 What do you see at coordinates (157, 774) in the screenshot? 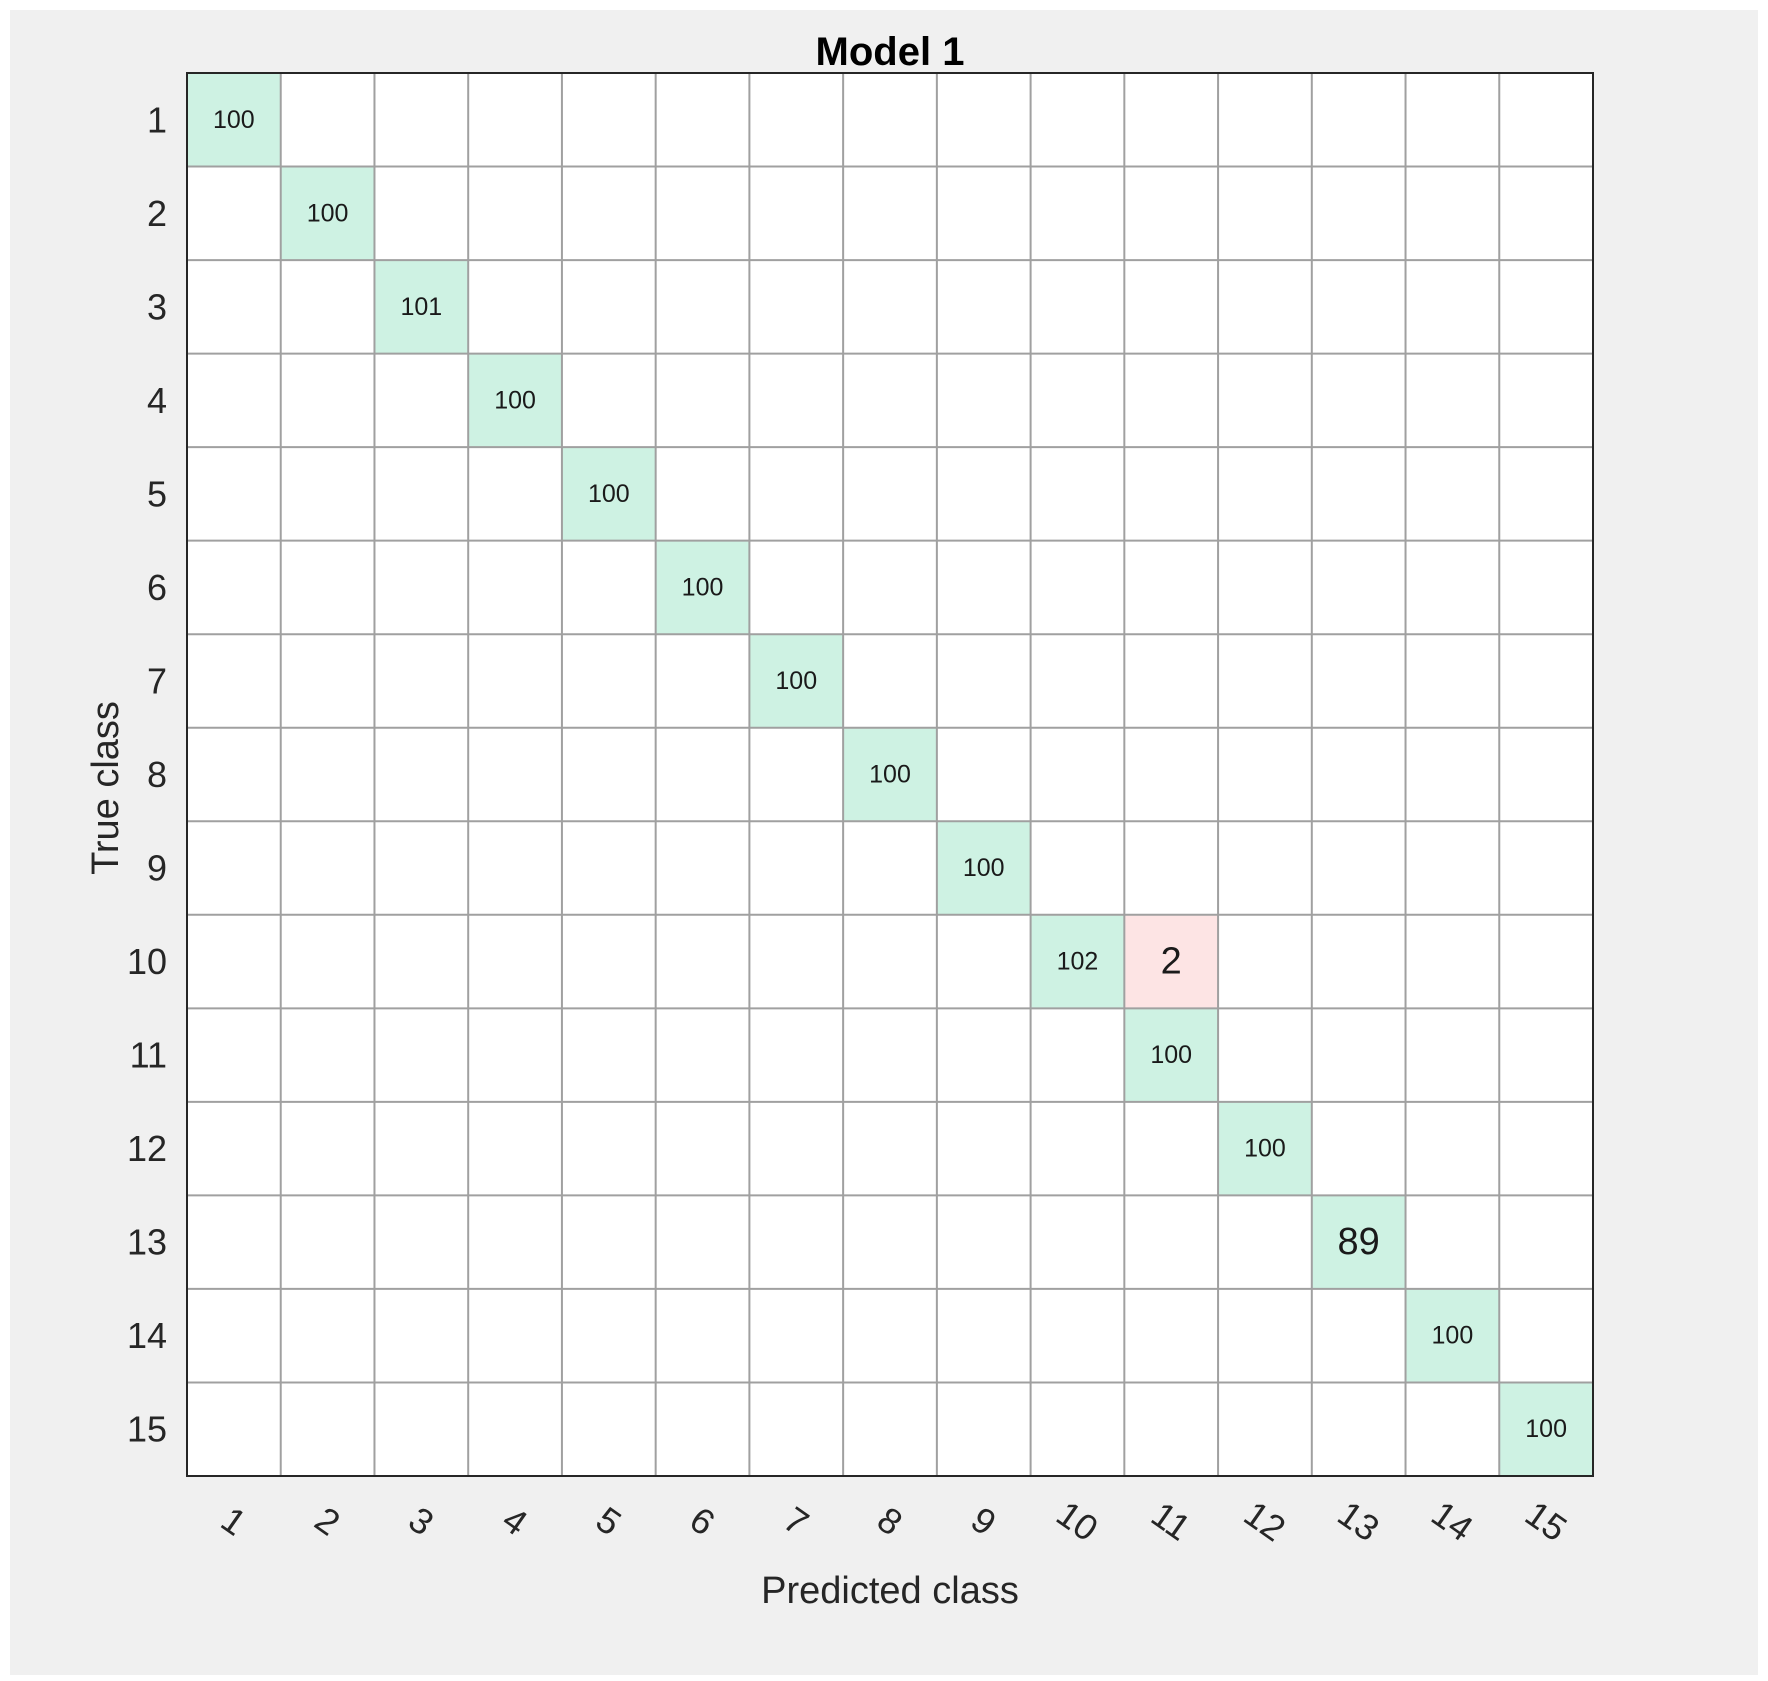
I see `y-tick-label: 8` at bounding box center [157, 774].